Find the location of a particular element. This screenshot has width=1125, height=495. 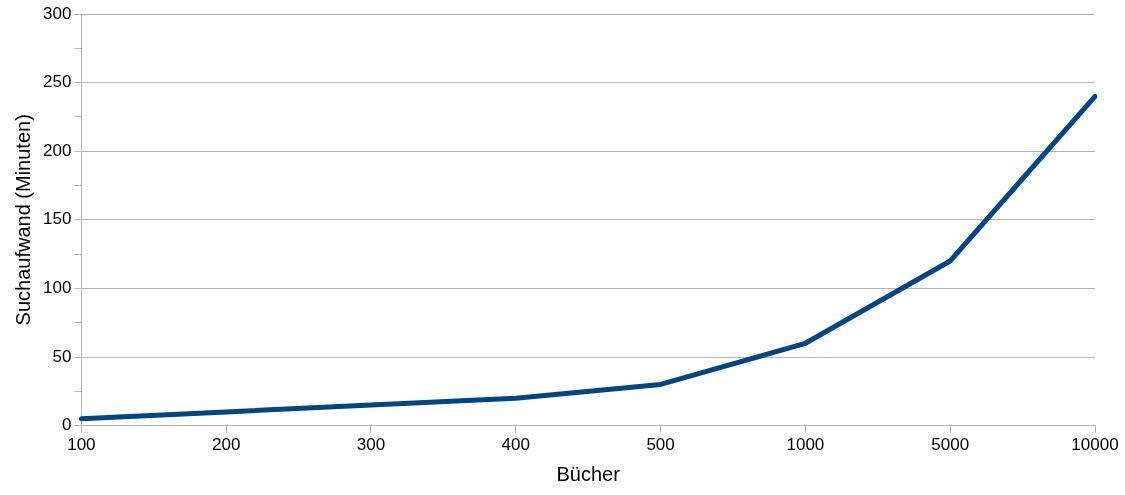

x-tick-label: 10000 is located at coordinates (1095, 445).